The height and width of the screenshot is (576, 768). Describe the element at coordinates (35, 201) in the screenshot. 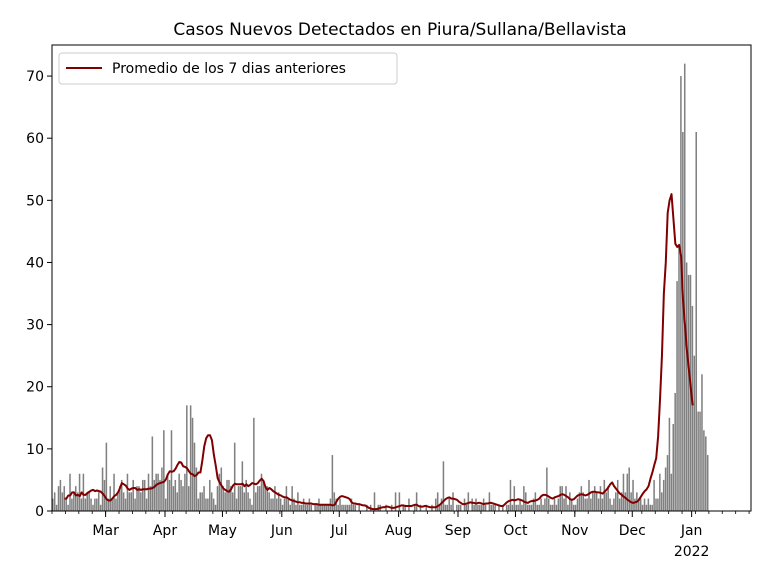

I see `y-tick-label: 50` at that location.